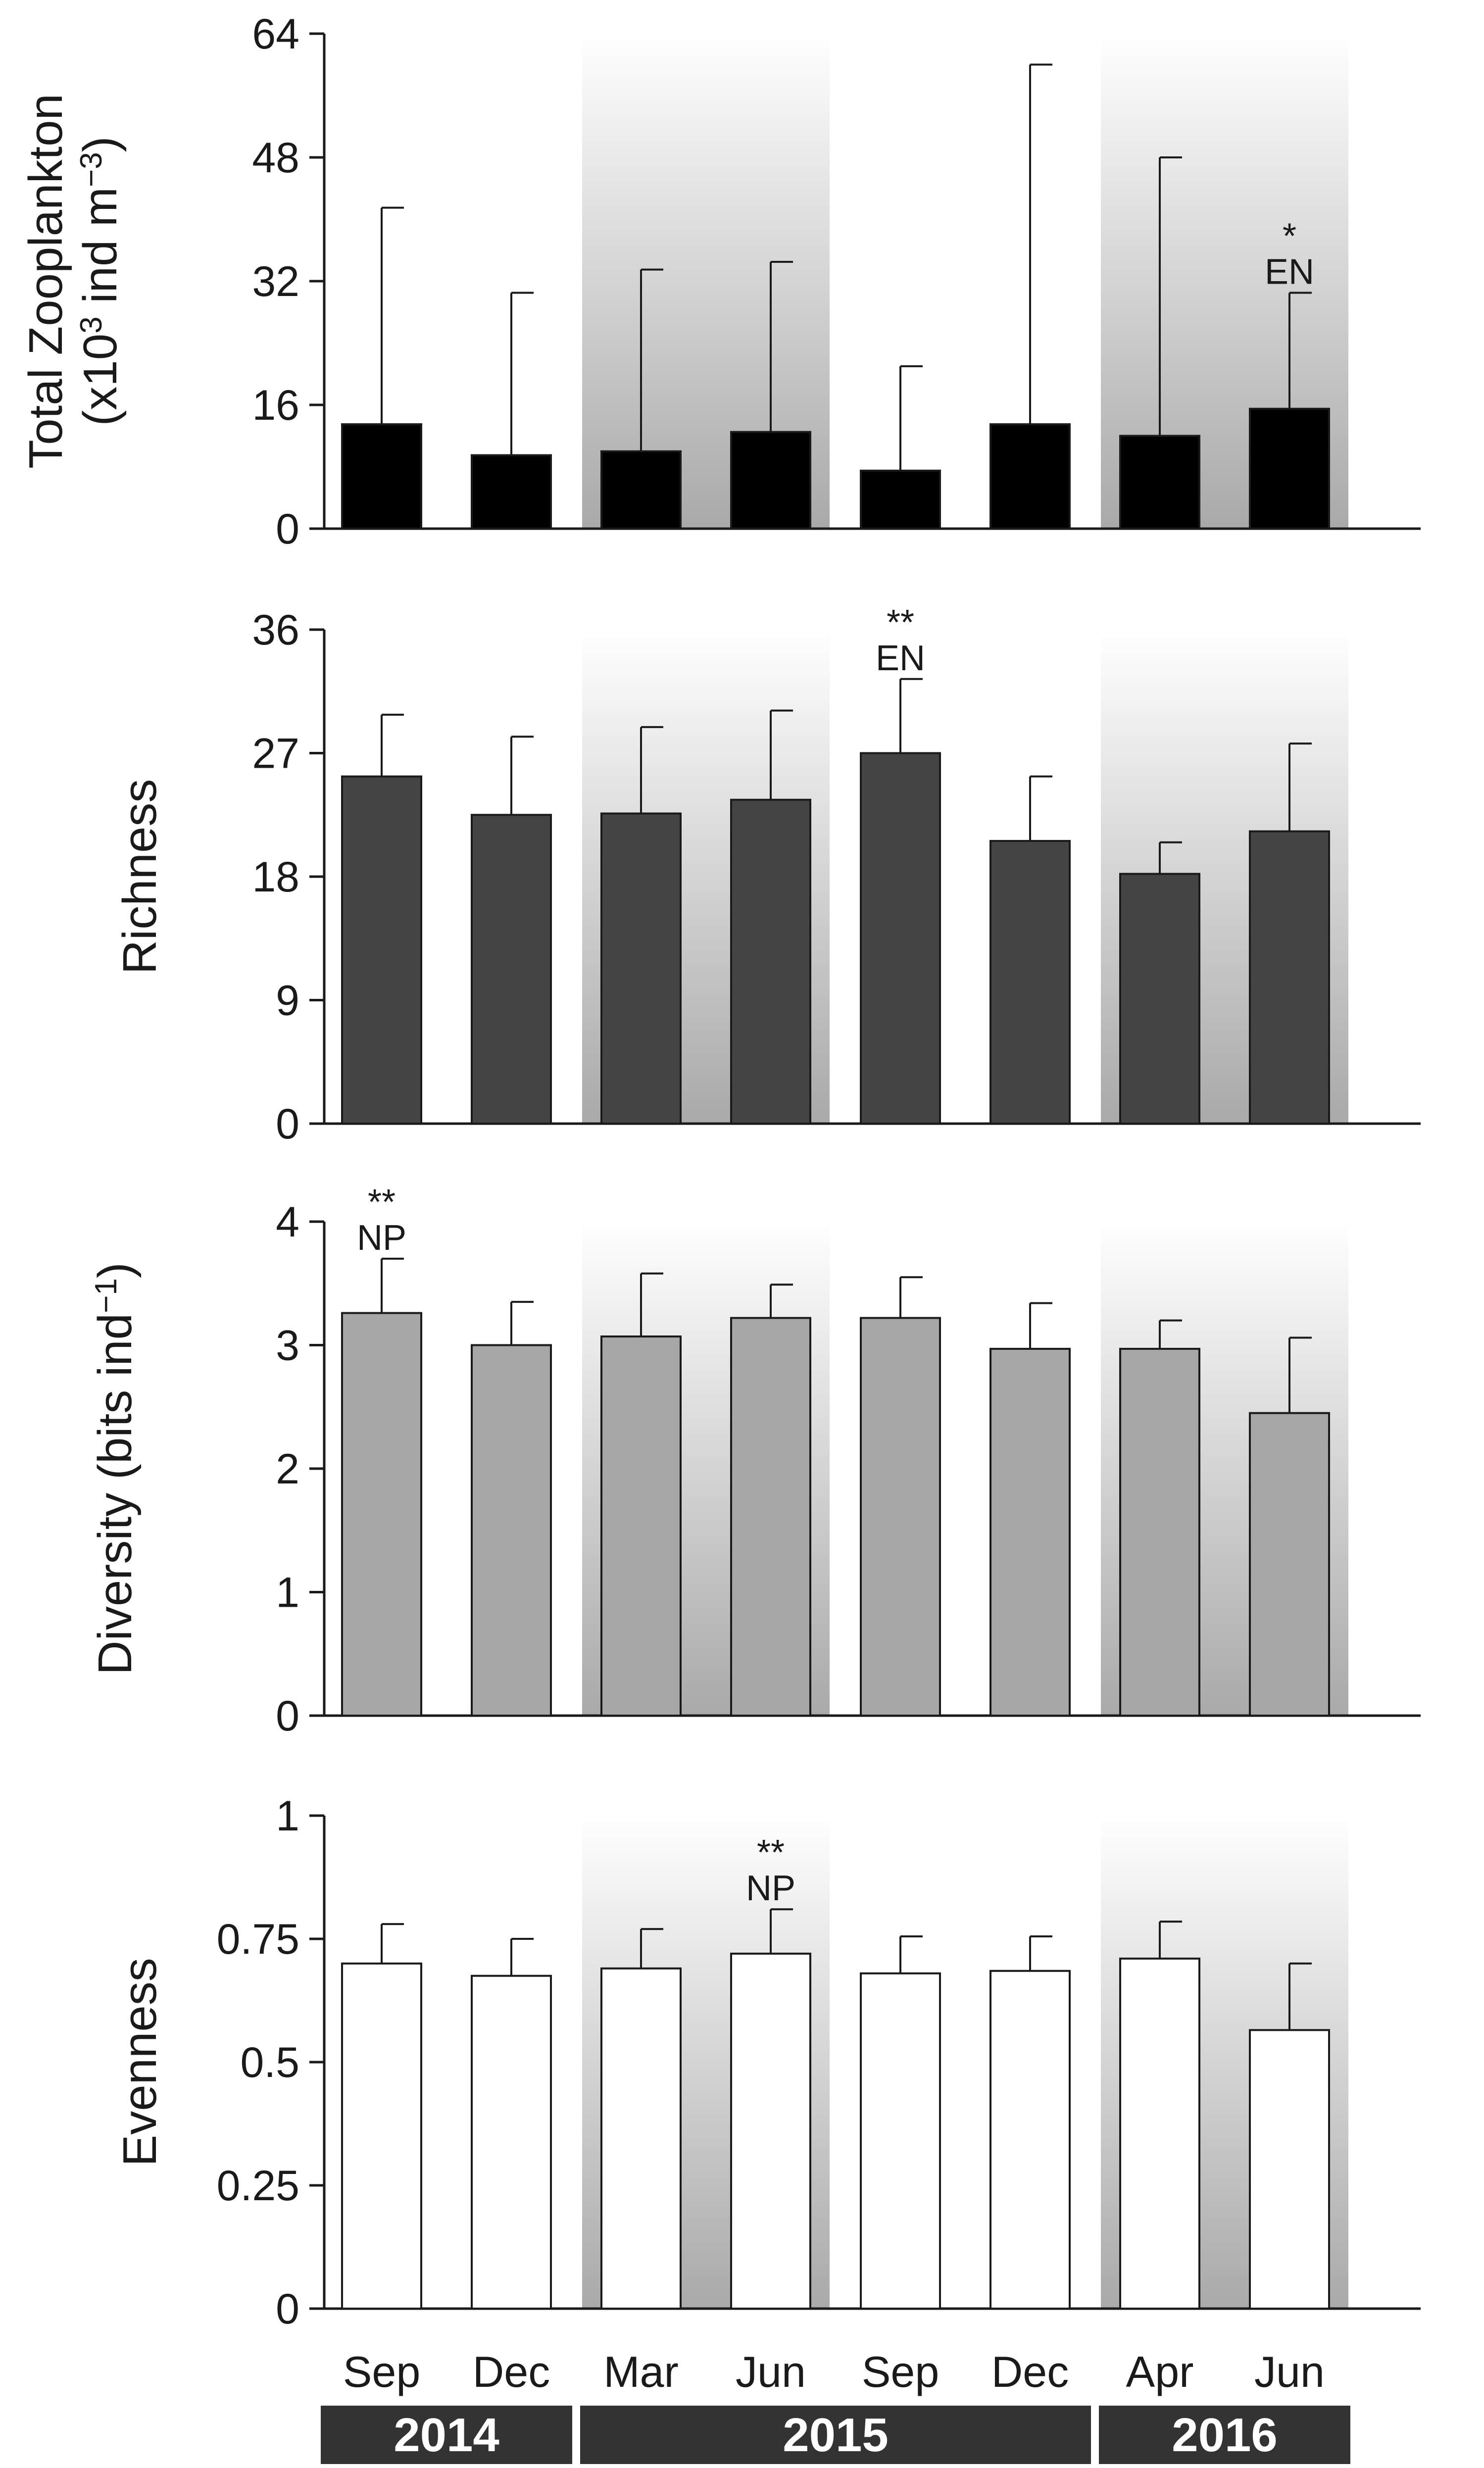 The width and height of the screenshot is (1484, 2468). Describe the element at coordinates (275, 877) in the screenshot. I see `y-tick-label: 18` at that location.